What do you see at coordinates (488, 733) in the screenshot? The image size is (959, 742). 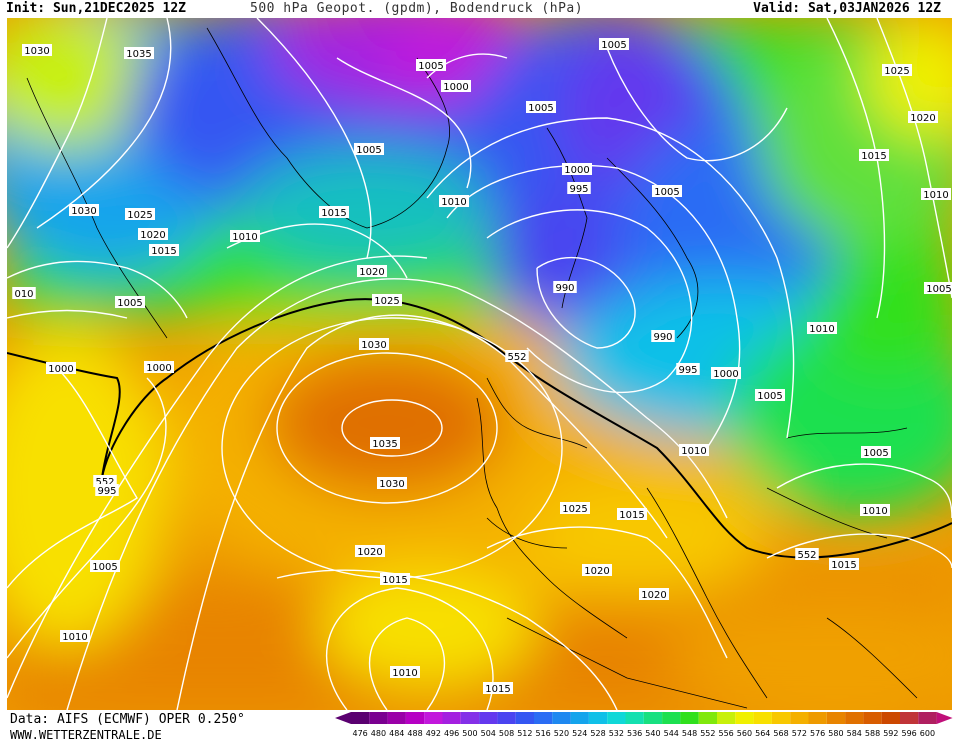 I see `legend-value-label: 504` at bounding box center [488, 733].